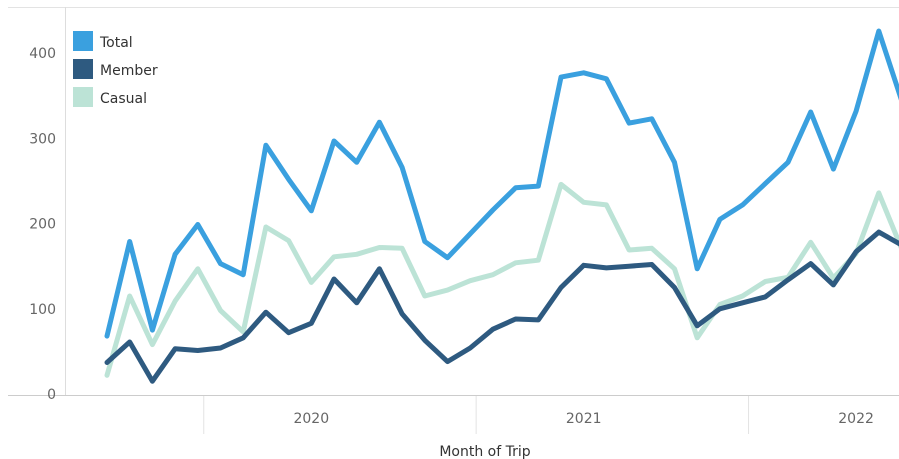  Describe the element at coordinates (42, 139) in the screenshot. I see `y-tick-label: 300` at that location.